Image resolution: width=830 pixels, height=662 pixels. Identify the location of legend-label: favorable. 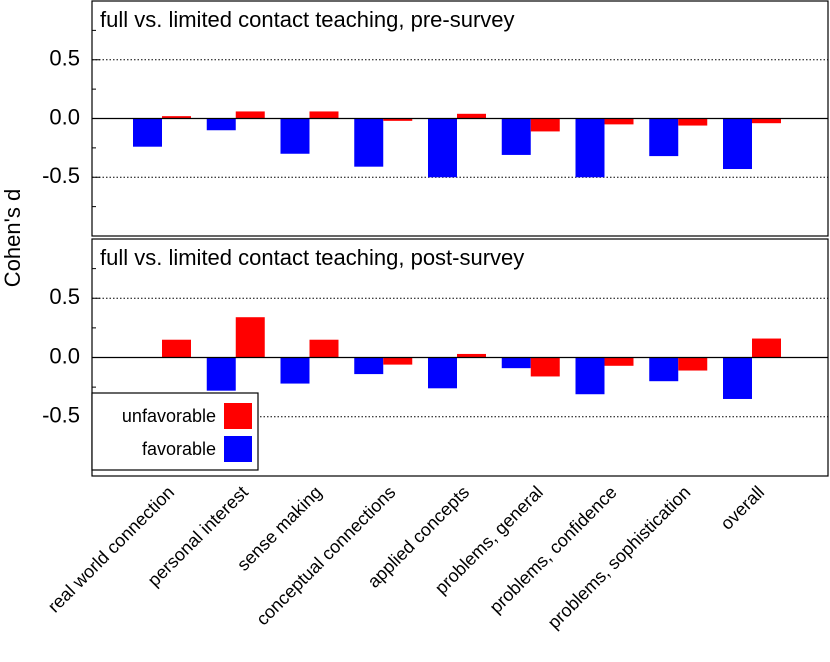
(179, 449).